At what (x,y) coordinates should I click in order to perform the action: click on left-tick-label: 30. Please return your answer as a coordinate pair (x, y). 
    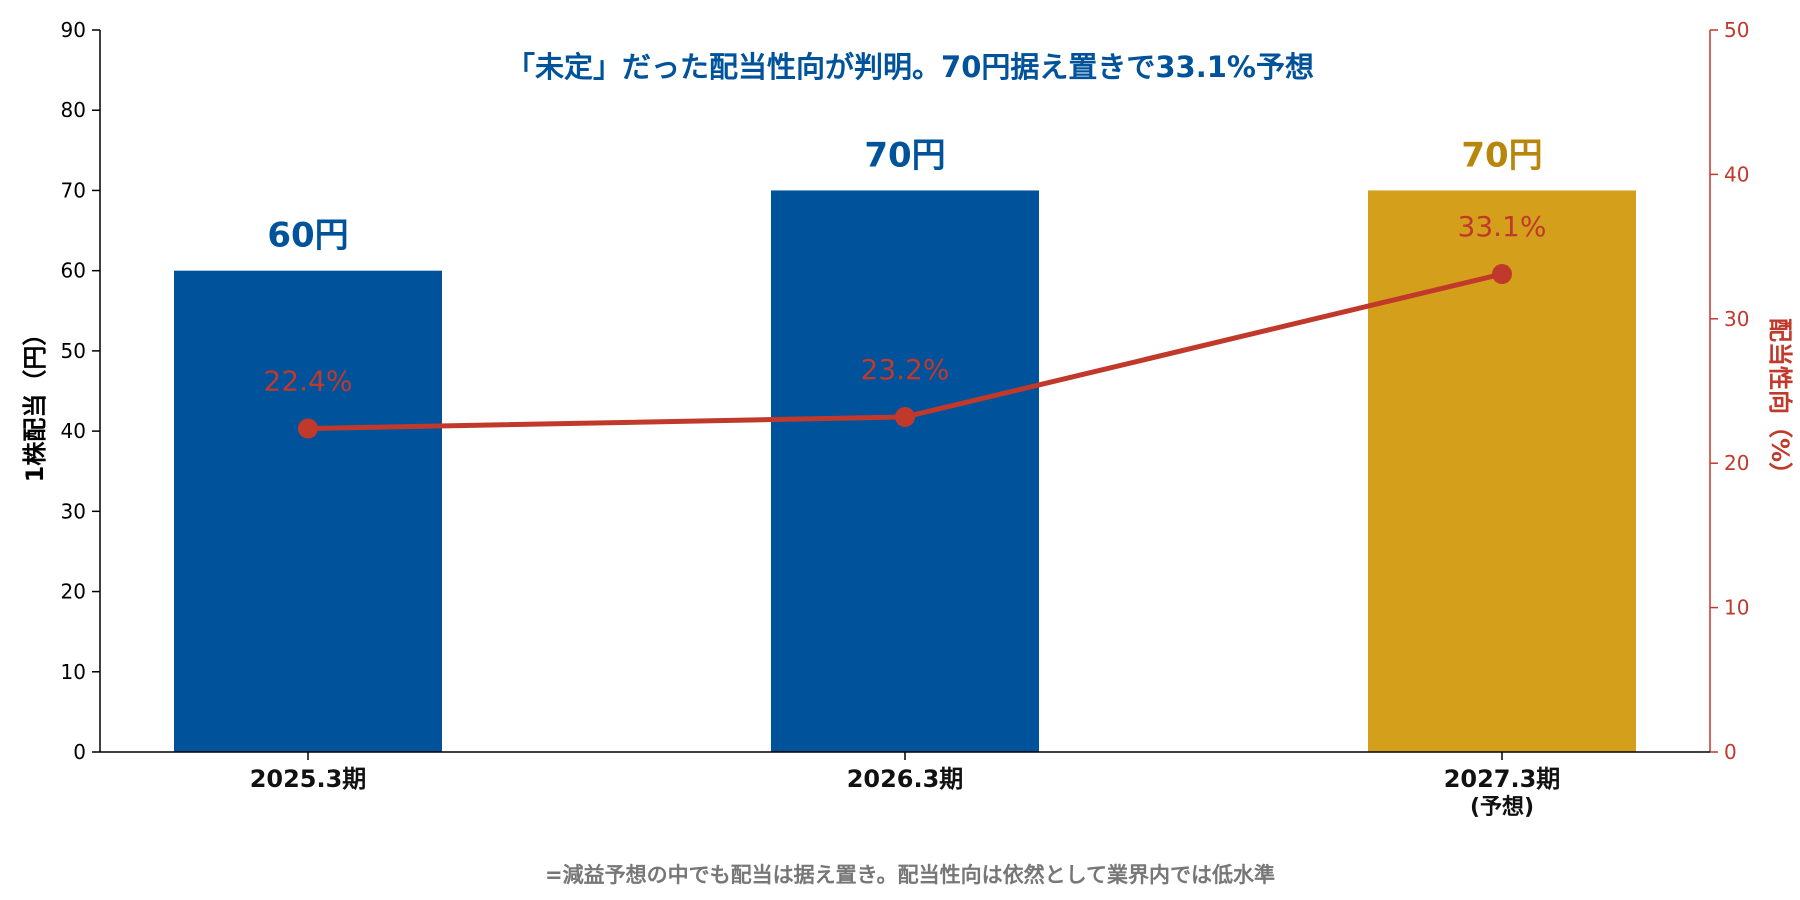
    Looking at the image, I should click on (73, 511).